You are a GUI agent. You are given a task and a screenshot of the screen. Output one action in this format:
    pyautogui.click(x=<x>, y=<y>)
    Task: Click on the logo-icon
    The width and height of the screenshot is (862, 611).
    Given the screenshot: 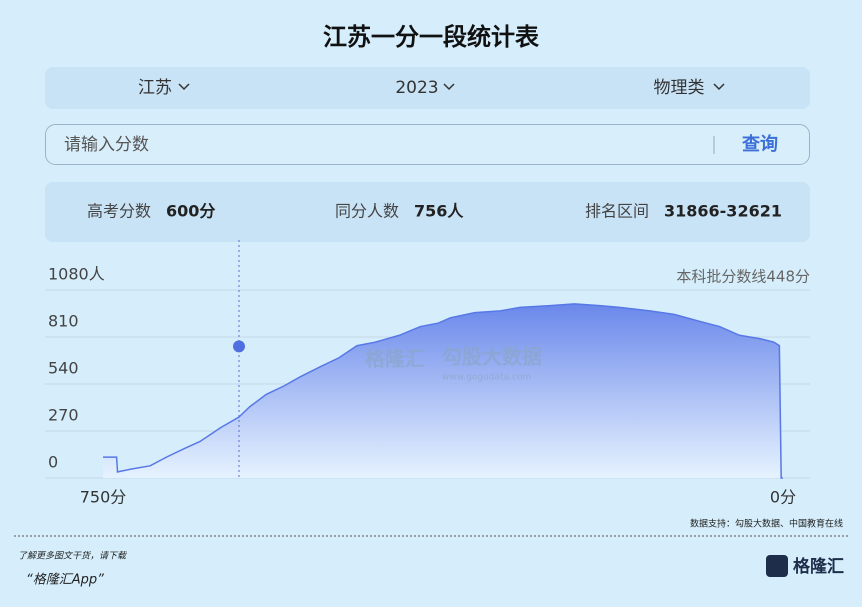 What is the action you would take?
    pyautogui.click(x=777, y=566)
    